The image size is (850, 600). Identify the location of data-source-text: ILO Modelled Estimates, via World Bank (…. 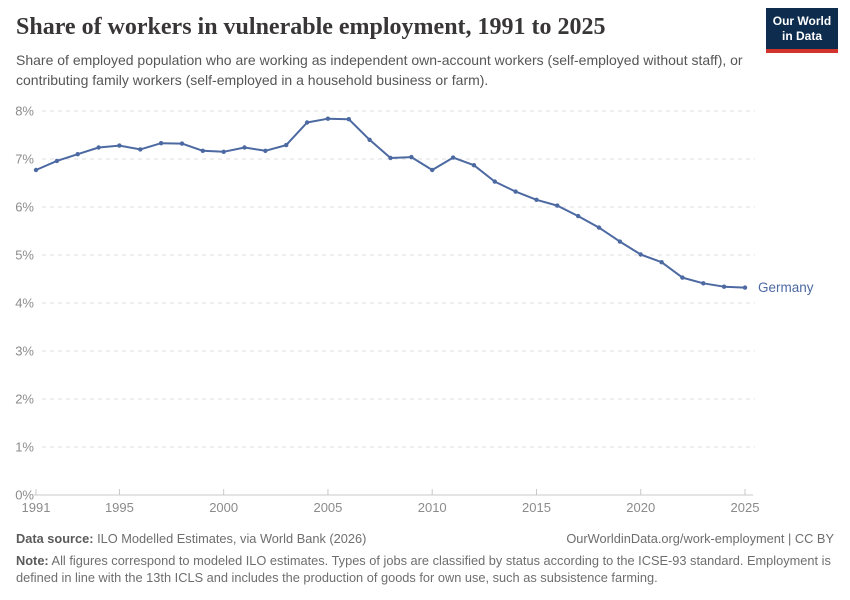
(230, 538).